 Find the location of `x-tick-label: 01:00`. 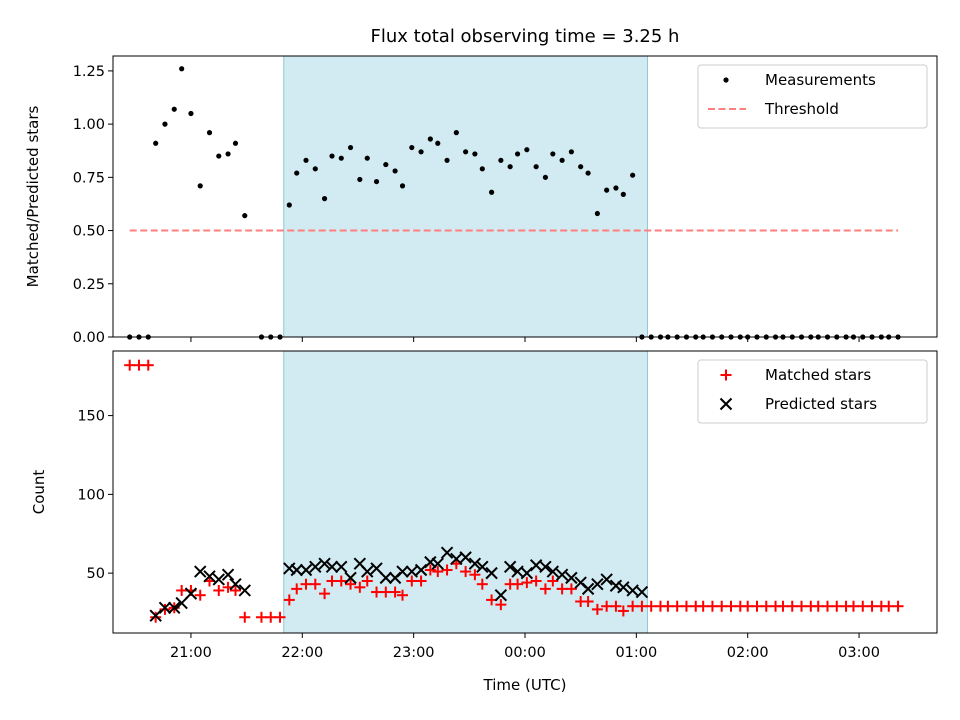

x-tick-label: 01:00 is located at coordinates (636, 653).